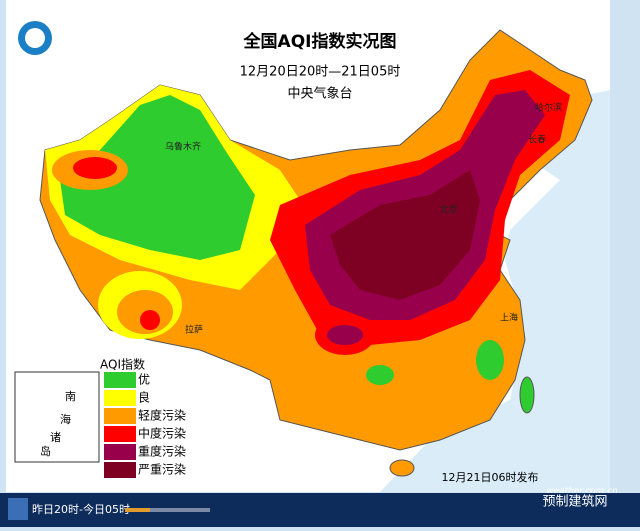 Image resolution: width=640 pixels, height=531 pixels. Describe the element at coordinates (548, 108) in the screenshot. I see `city-label: 哈尔滨` at that location.